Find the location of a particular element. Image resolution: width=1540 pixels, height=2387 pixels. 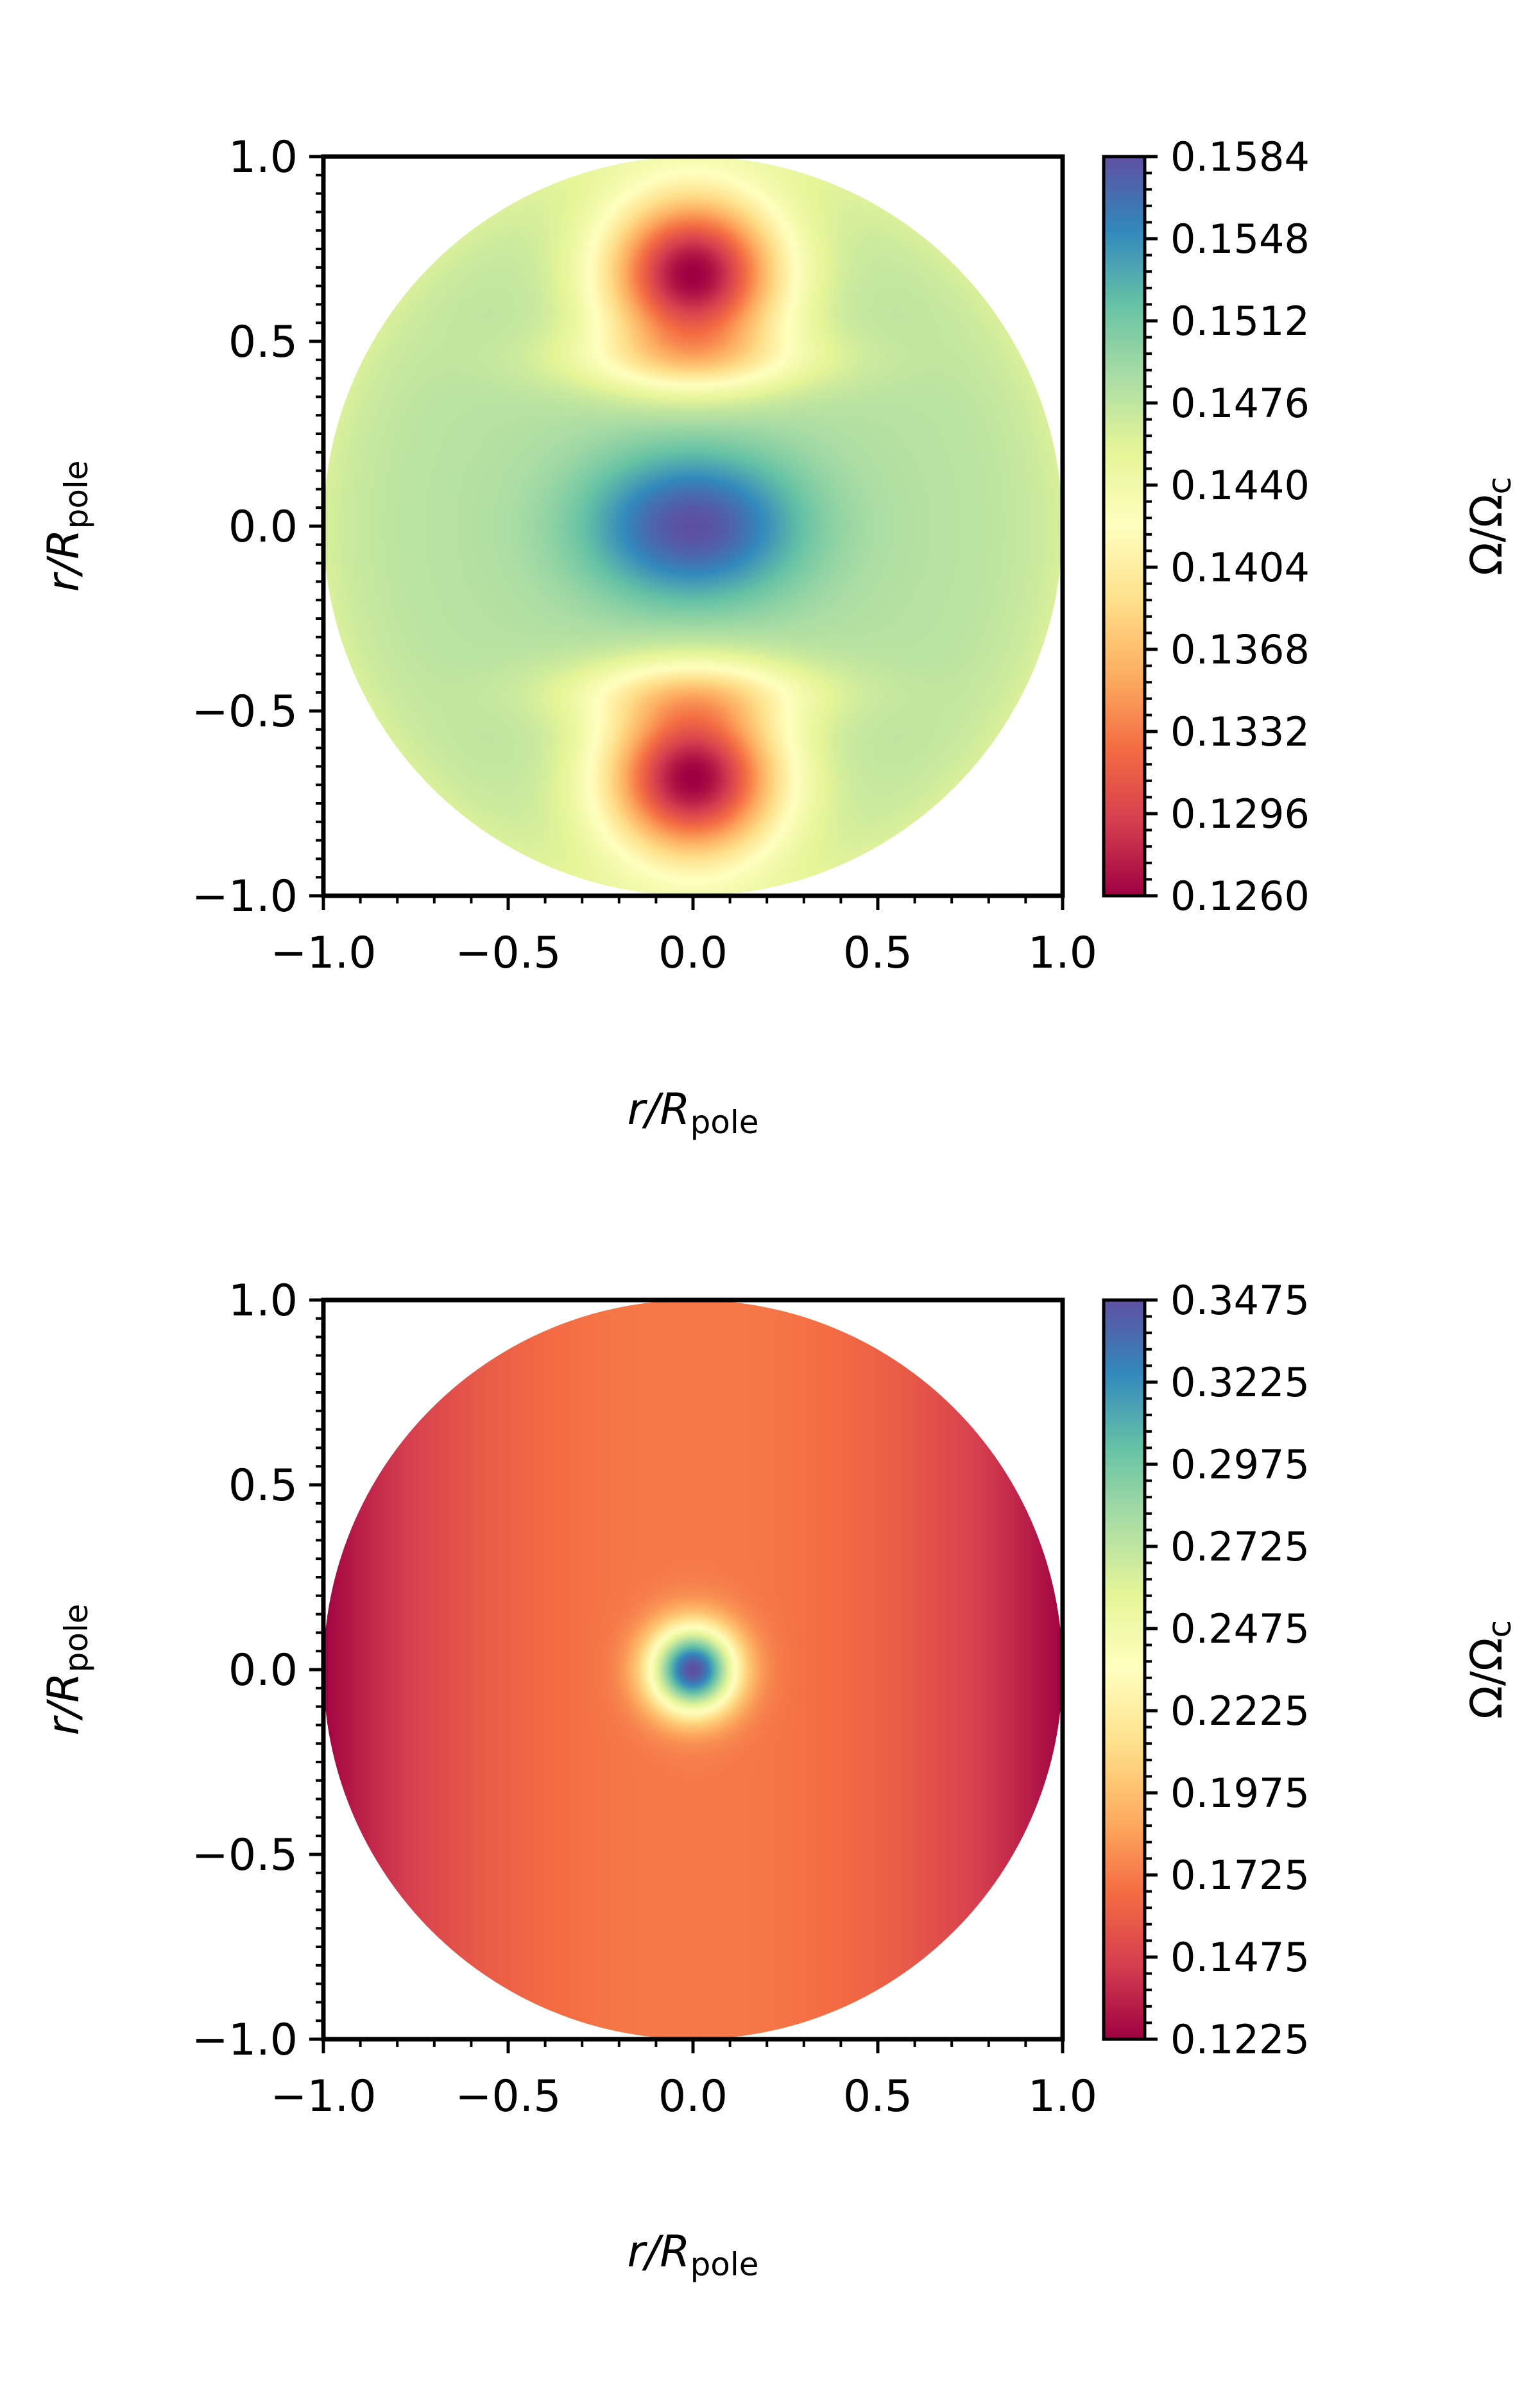

x-axis-label-bottom: r/Rpole is located at coordinates (693, 2255).